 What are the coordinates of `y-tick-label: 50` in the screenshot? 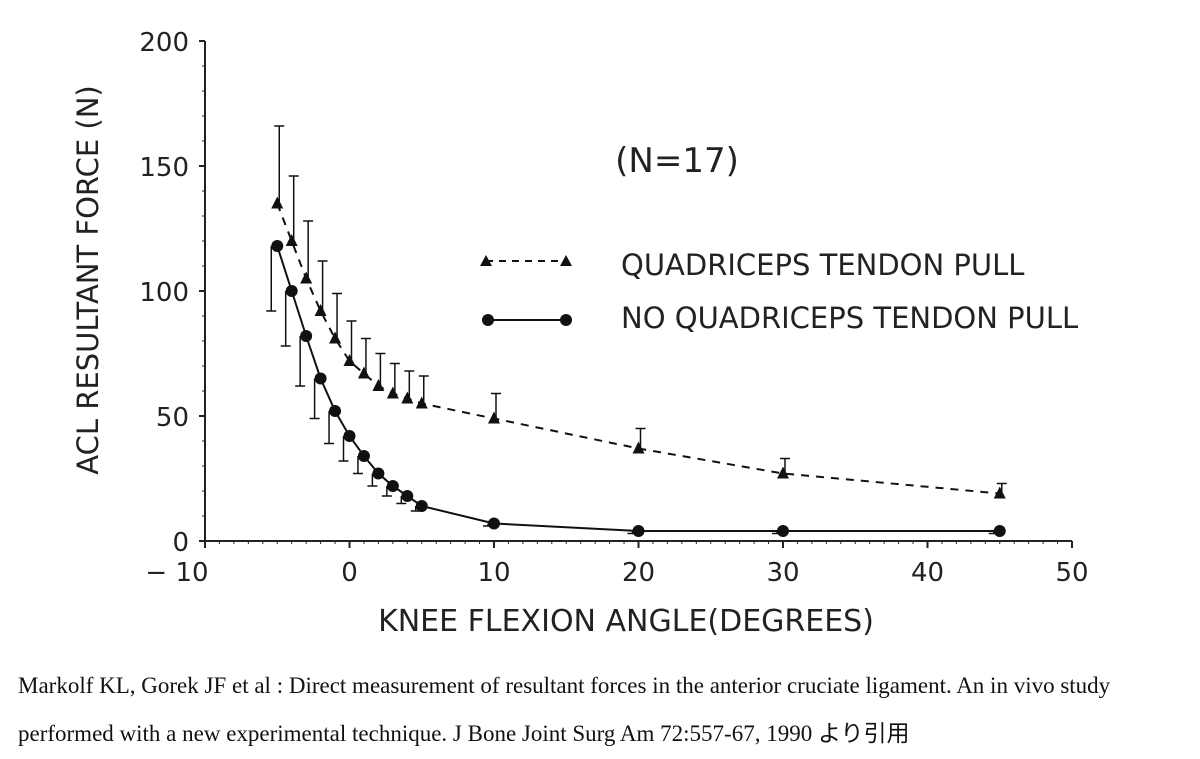 It's located at (172, 418).